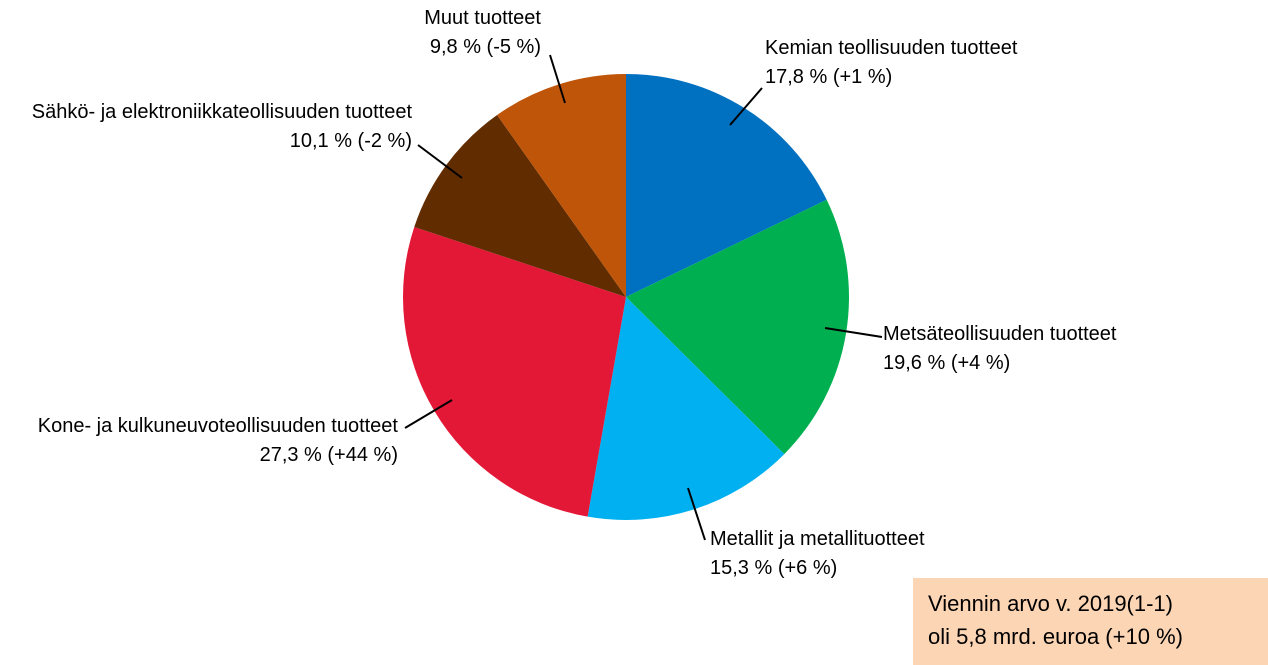  What do you see at coordinates (1063, 349) in the screenshot?
I see `slice-label: Metsäteollisuuden tuotteet 19,6 % (+4 %)` at bounding box center [1063, 349].